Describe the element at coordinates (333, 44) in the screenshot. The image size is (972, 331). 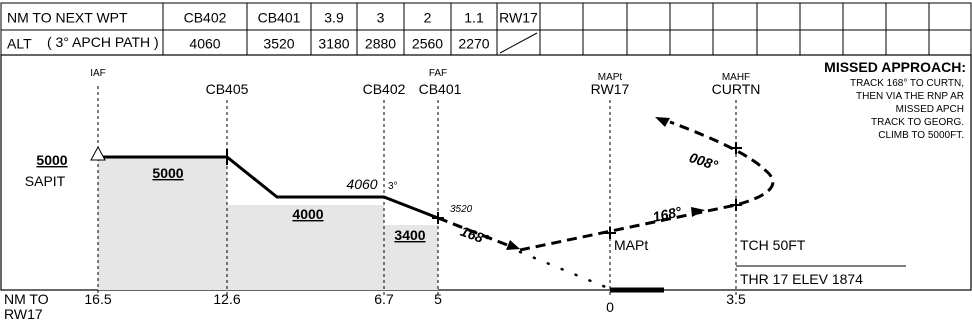
I see `table-text: 3180` at that location.